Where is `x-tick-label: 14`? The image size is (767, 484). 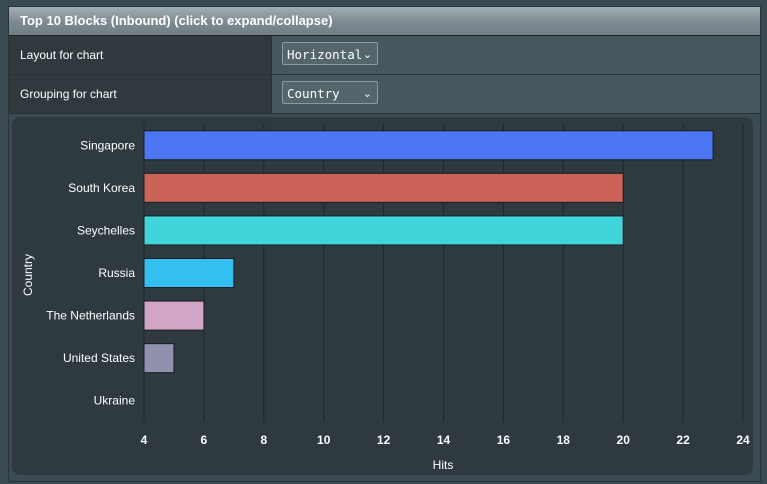
x-tick-label: 14 is located at coordinates (444, 440).